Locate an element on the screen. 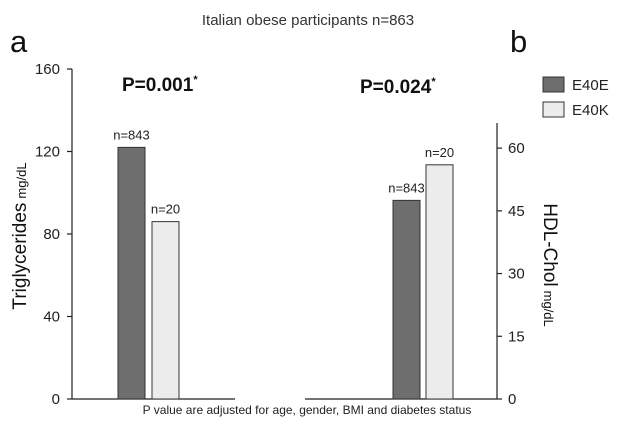 The width and height of the screenshot is (617, 425). y-axis-label-hdl-chol: HDL-Cholmg/dL is located at coordinates (549, 265).